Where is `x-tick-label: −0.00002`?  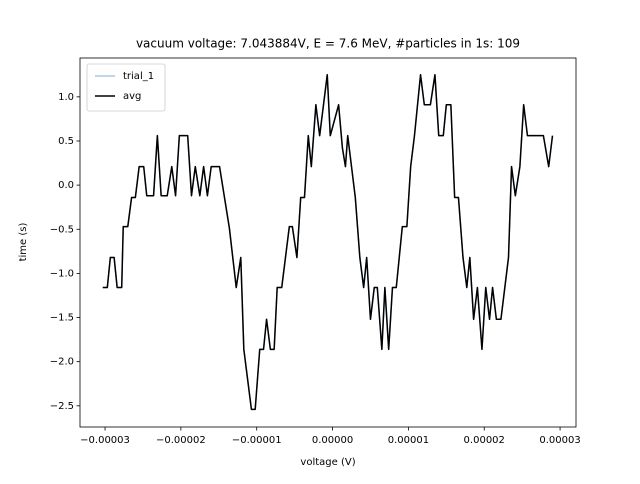
x-tick-label: −0.00002 is located at coordinates (181, 440).